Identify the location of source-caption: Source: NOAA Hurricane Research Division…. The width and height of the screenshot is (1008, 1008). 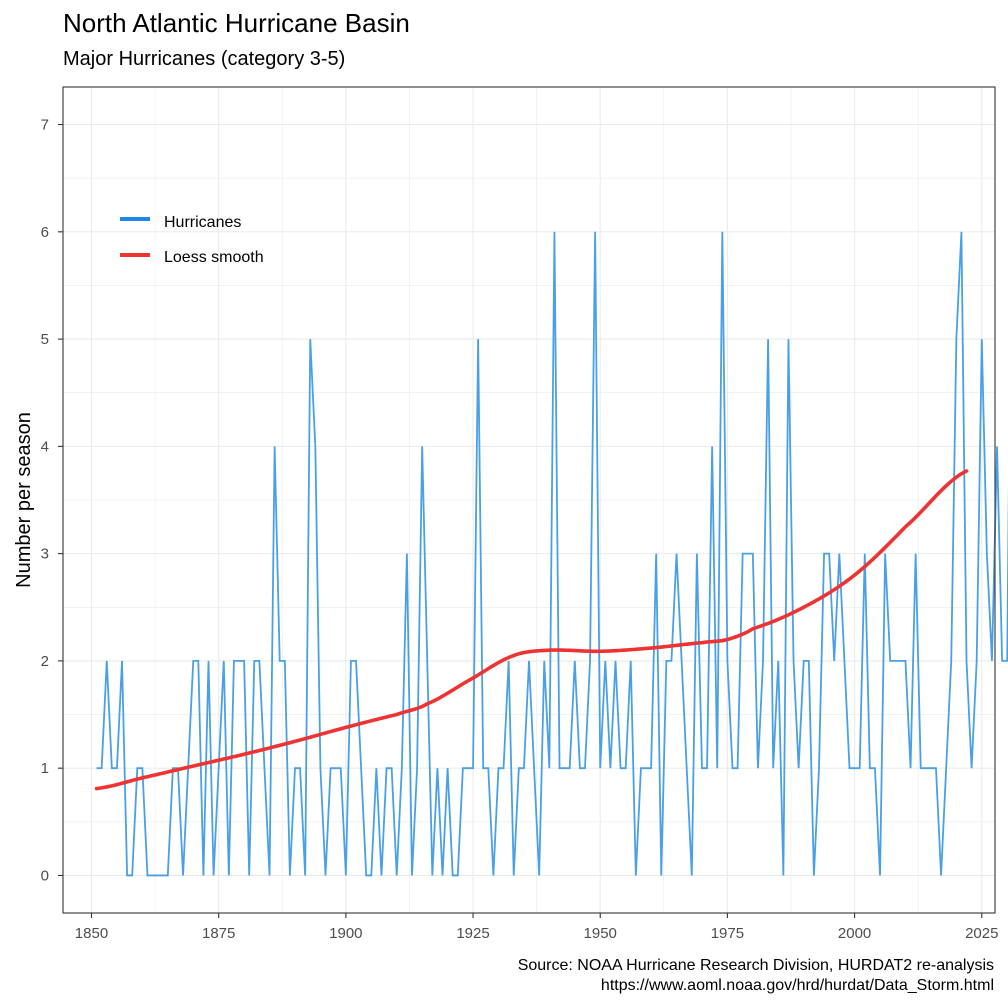
(756, 976).